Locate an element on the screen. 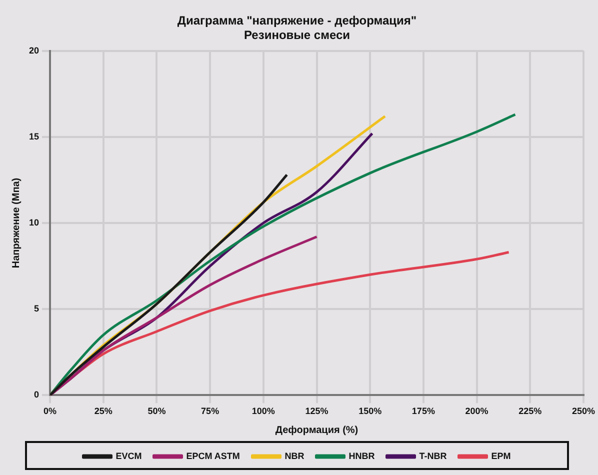 The image size is (598, 475). x-tick-label: 50% is located at coordinates (157, 411).